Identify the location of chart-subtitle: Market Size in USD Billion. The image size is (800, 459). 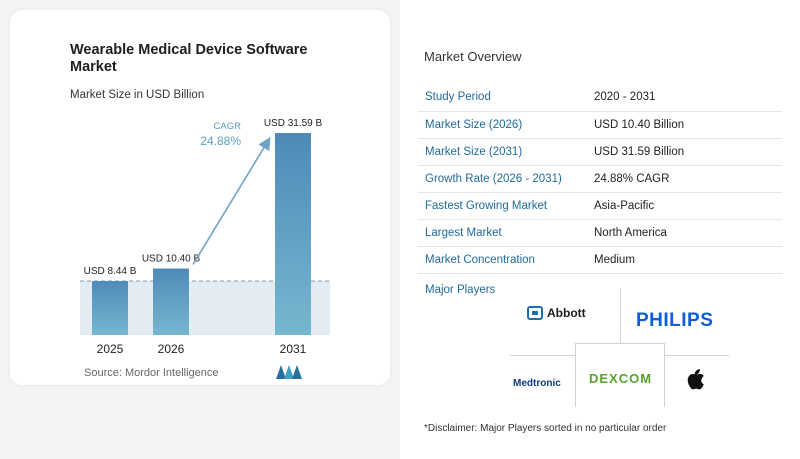
(137, 95).